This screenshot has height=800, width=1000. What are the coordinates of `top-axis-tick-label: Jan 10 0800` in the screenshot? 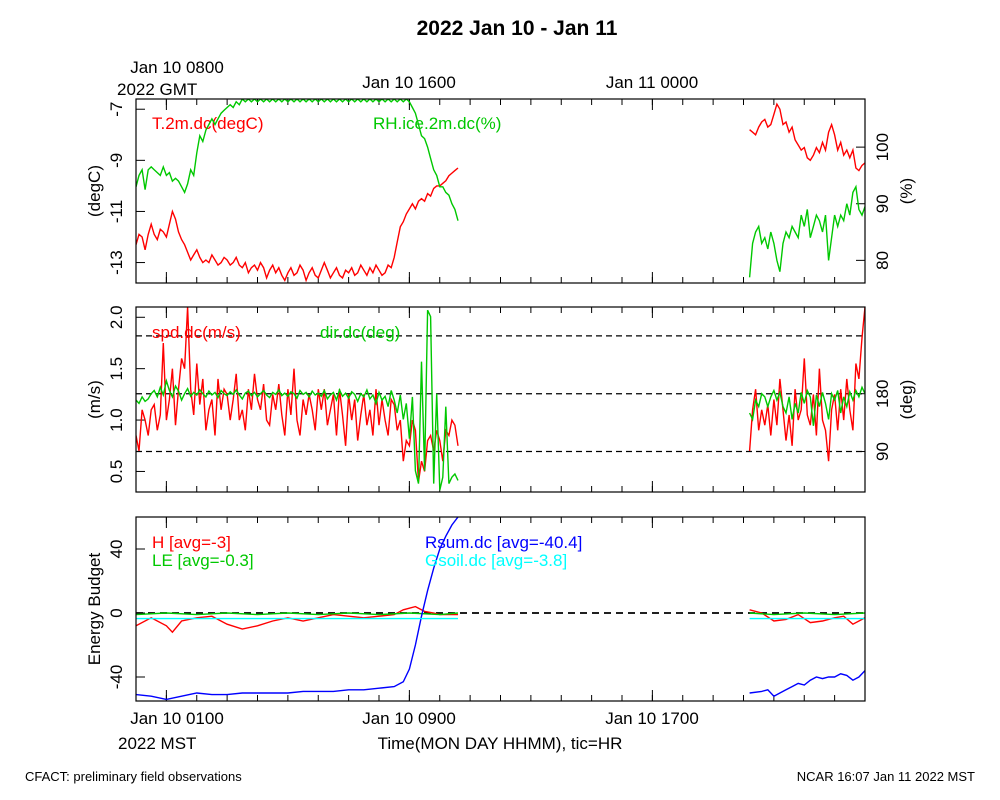 It's located at (177, 67).